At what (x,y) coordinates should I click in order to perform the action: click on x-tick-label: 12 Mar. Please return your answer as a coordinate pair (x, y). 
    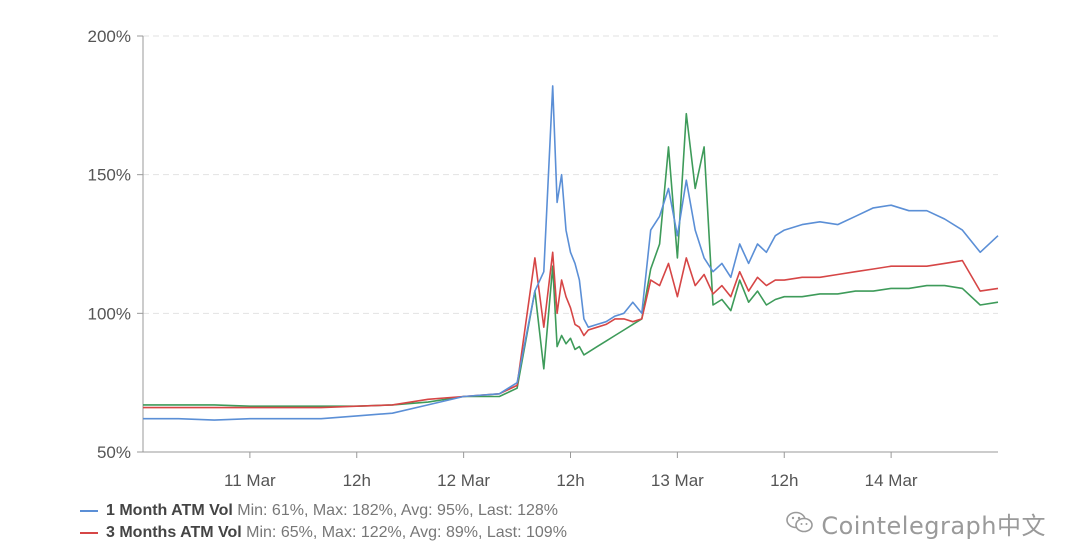
    Looking at the image, I should click on (463, 480).